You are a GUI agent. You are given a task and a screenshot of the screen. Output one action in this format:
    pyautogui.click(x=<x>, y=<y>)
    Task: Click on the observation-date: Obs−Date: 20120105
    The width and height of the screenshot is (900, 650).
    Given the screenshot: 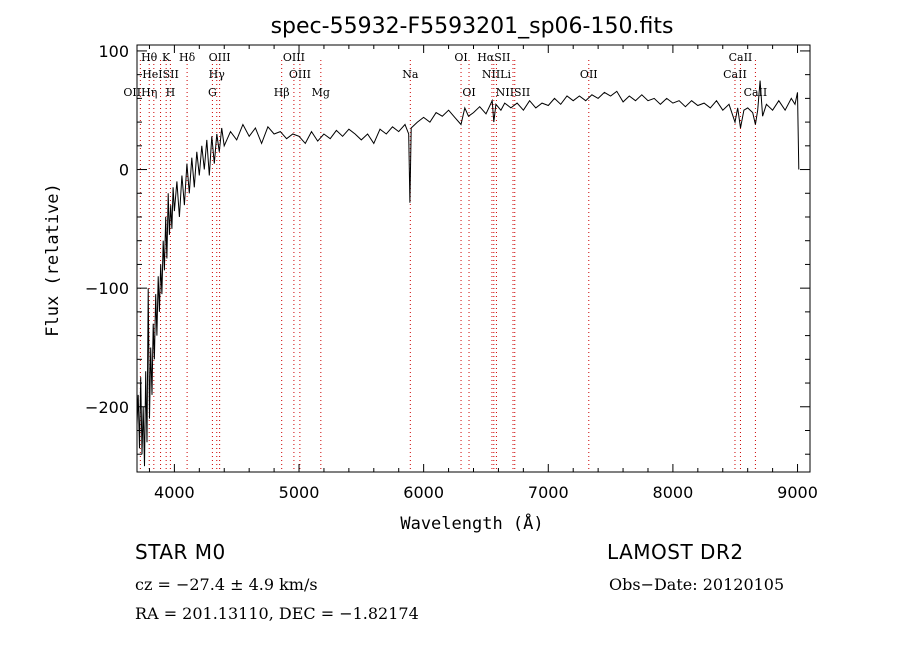 What is the action you would take?
    pyautogui.click(x=697, y=584)
    